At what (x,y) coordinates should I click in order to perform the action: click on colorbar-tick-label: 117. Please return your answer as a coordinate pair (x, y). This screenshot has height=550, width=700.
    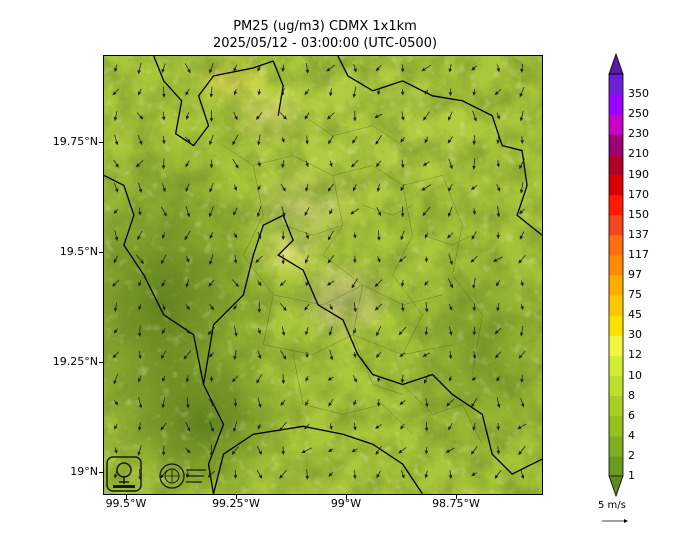
    Looking at the image, I should click on (638, 254).